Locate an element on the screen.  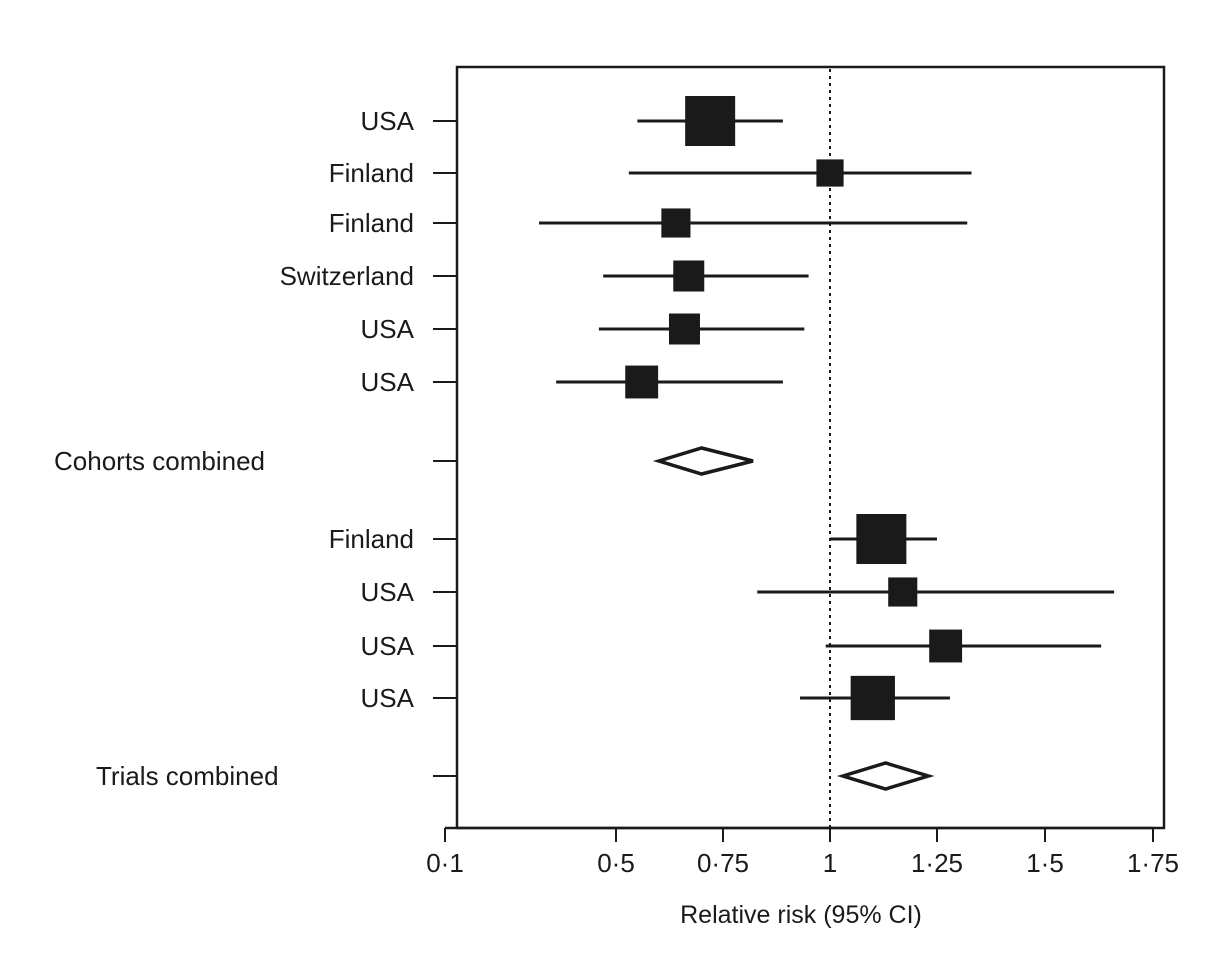
x-axis-title: Relative risk (95% CI) is located at coordinates (801, 915).